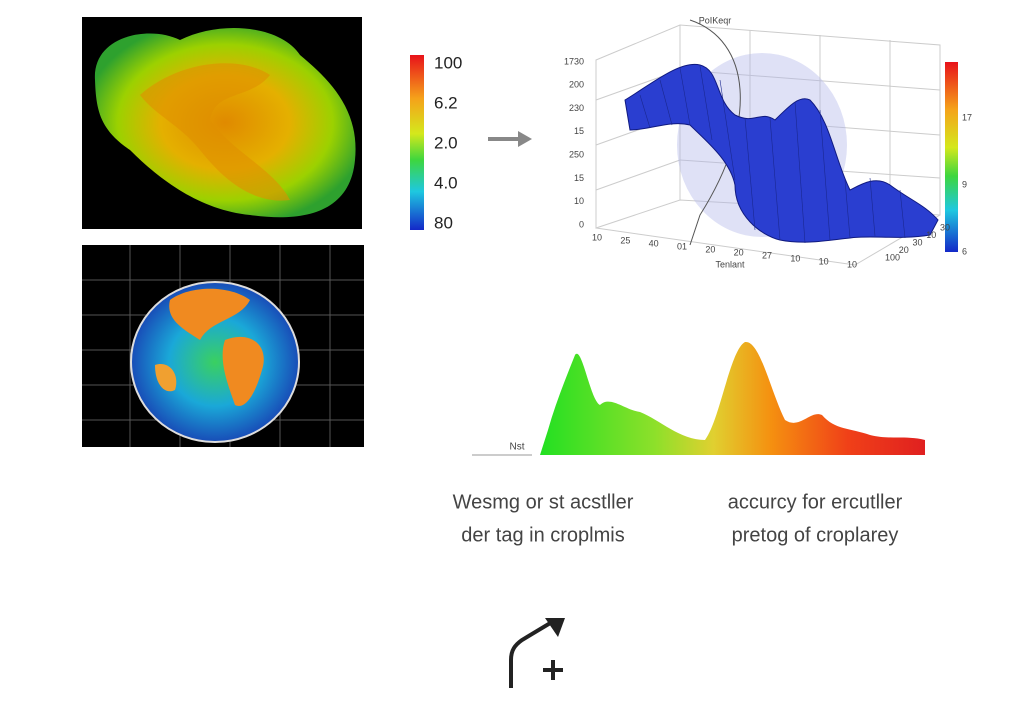  What do you see at coordinates (931, 235) in the screenshot?
I see `depth-tick-label: 10` at bounding box center [931, 235].